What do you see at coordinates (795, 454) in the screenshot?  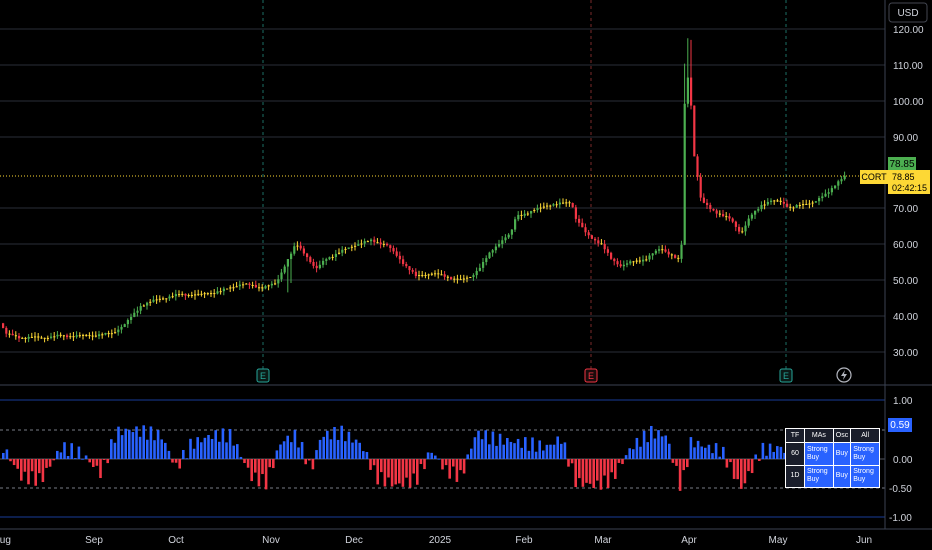 I see `row-tf: 60` at bounding box center [795, 454].